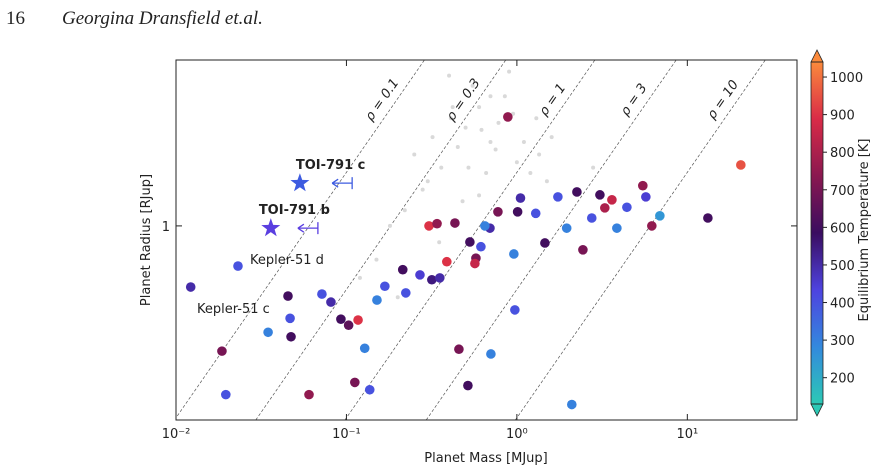 This screenshot has width=889, height=475. I want to click on colorbar-tick-label: 500, so click(842, 266).